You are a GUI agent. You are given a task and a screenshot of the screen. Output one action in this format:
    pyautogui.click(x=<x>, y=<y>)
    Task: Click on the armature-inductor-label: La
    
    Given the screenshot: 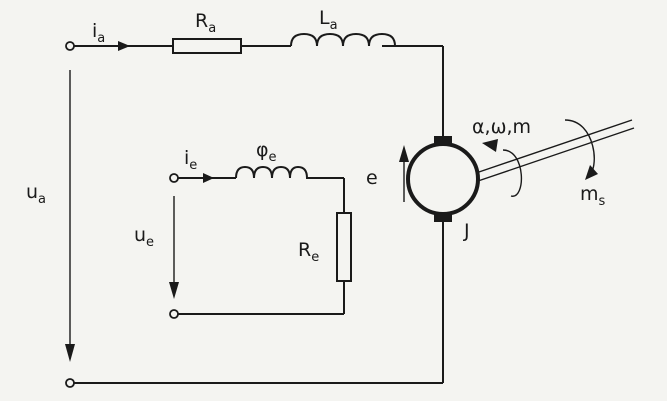 What is the action you would take?
    pyautogui.click(x=328, y=20)
    